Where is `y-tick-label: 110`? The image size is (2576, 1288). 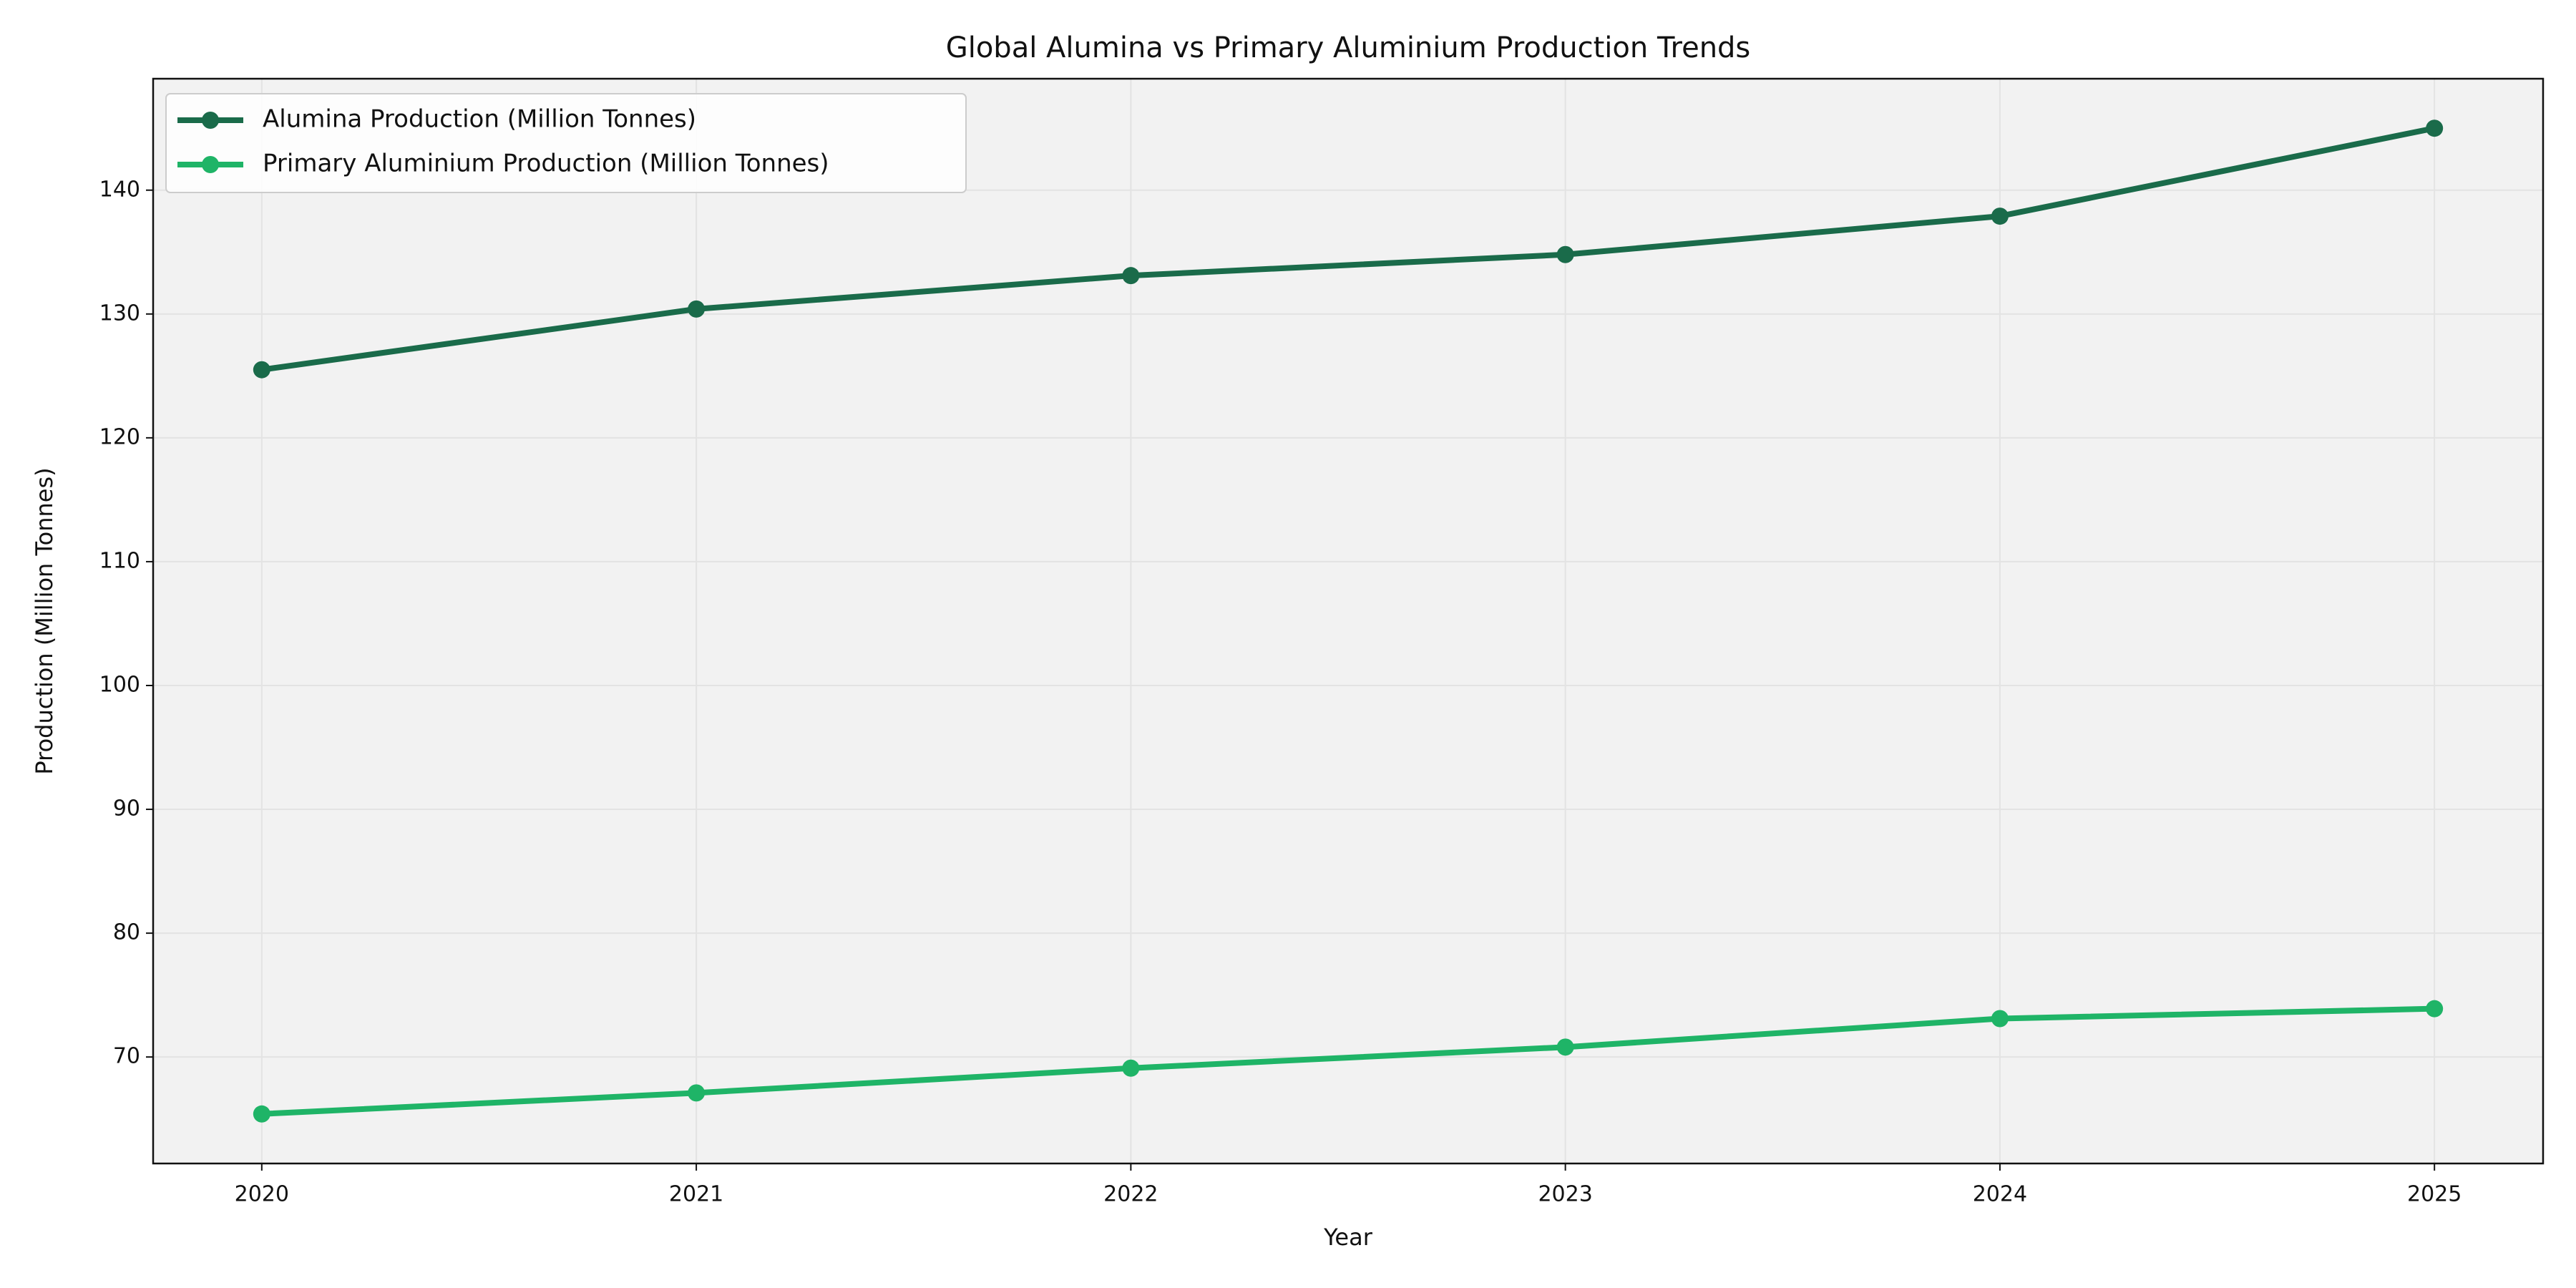
y-tick-label: 110 is located at coordinates (119, 560).